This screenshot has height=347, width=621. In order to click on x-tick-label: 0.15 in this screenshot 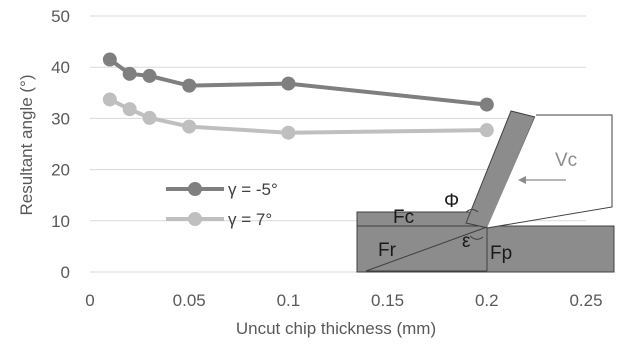, I will do `click(387, 300)`.